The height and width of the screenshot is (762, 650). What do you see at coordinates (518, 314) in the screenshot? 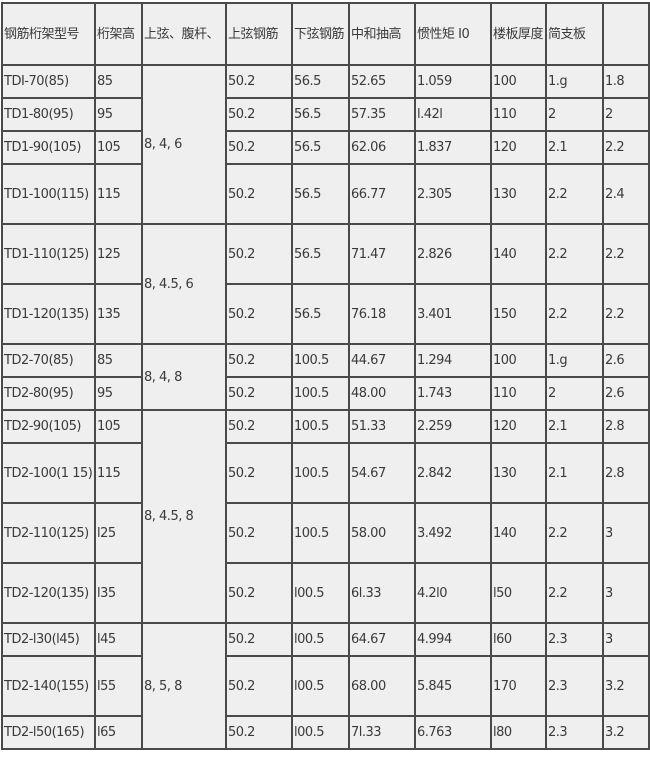
I see `value-cell: 150` at bounding box center [518, 314].